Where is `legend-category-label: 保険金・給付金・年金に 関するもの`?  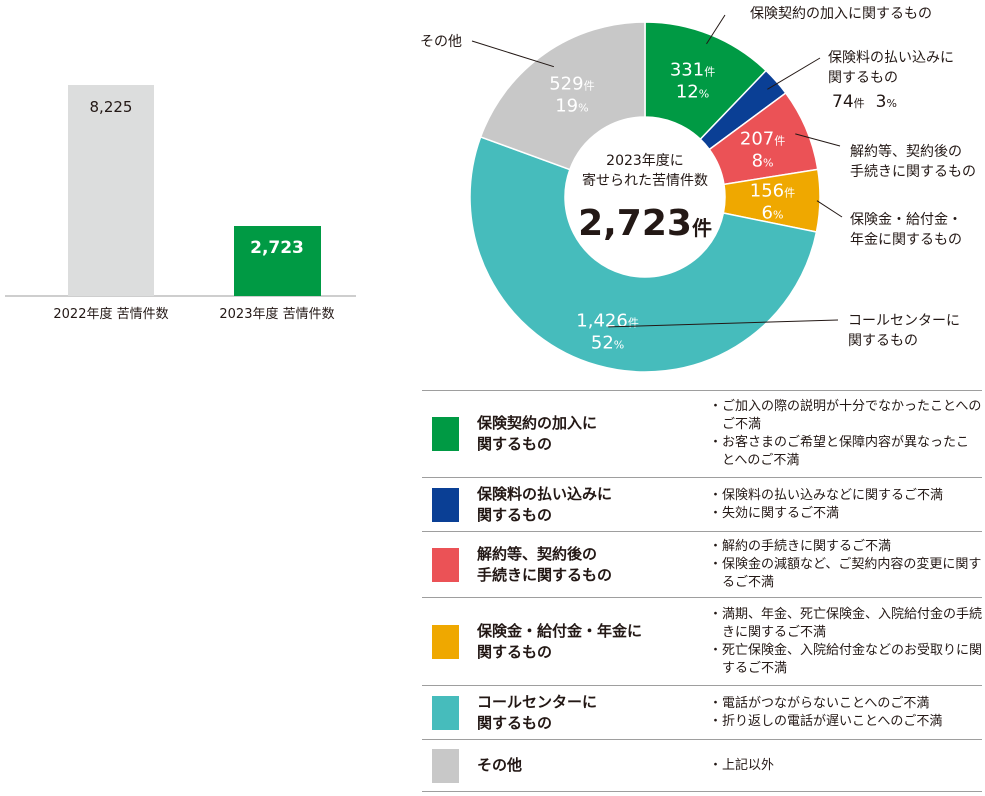
legend-category-label: 保険金・給付金・年金に 関するもの is located at coordinates (560, 641).